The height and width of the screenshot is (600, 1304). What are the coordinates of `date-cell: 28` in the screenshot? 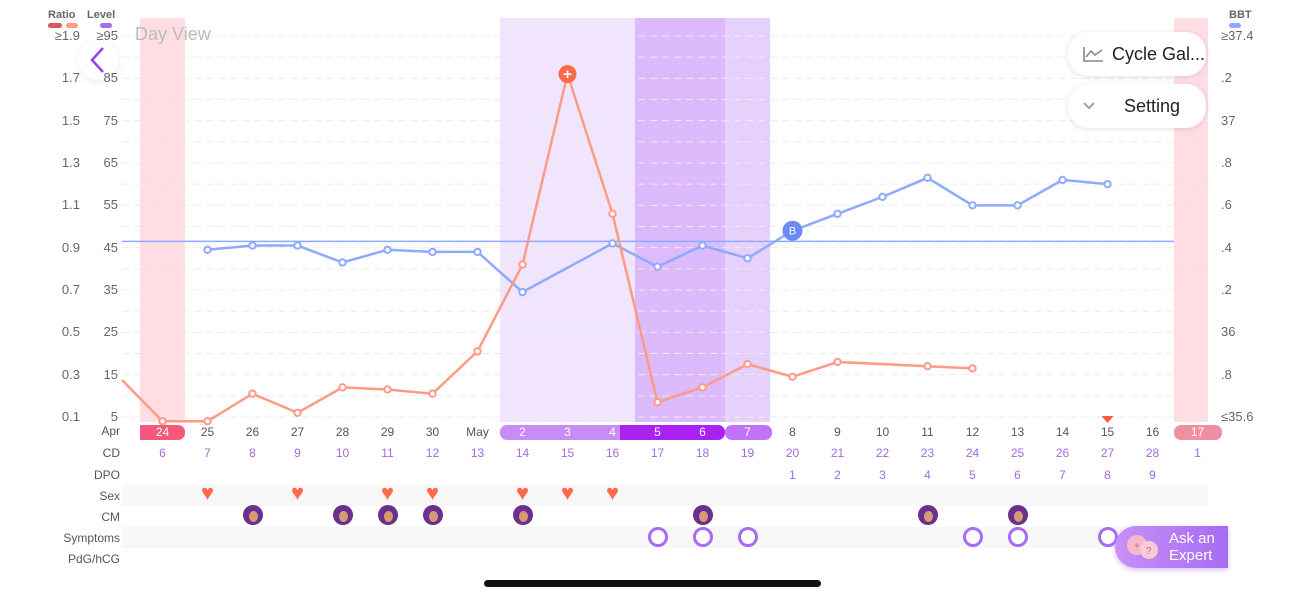 It's located at (342, 432).